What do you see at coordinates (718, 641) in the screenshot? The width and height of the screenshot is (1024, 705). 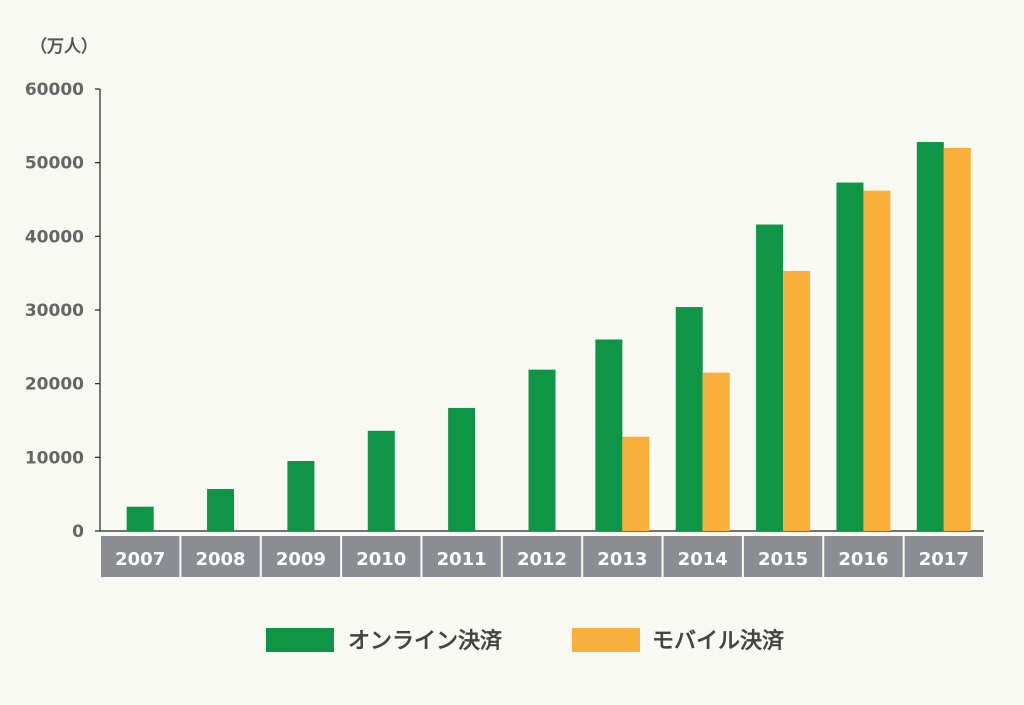 I see `legend-label: モバイル決済` at bounding box center [718, 641].